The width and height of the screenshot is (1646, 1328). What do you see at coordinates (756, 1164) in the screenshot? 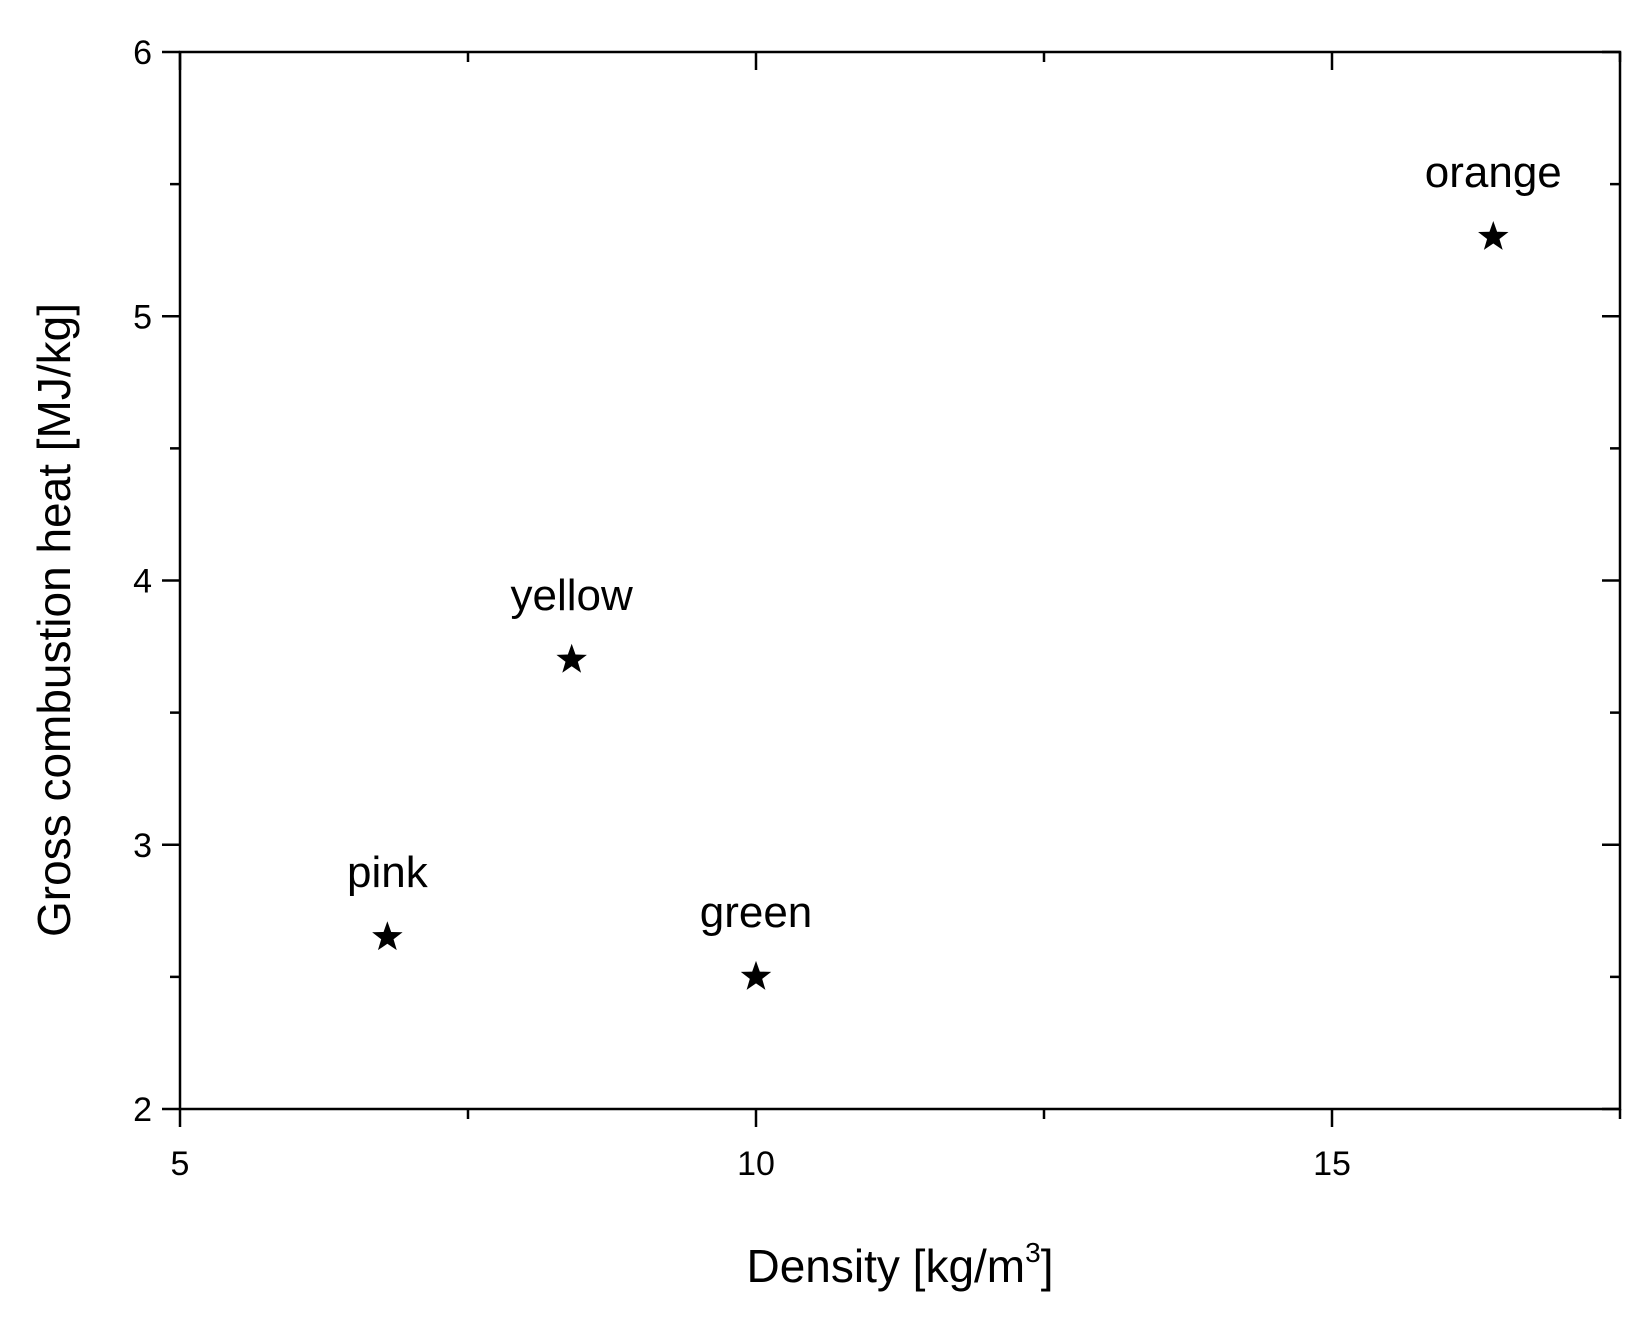
I see `x-tick-label: 10` at bounding box center [756, 1164].